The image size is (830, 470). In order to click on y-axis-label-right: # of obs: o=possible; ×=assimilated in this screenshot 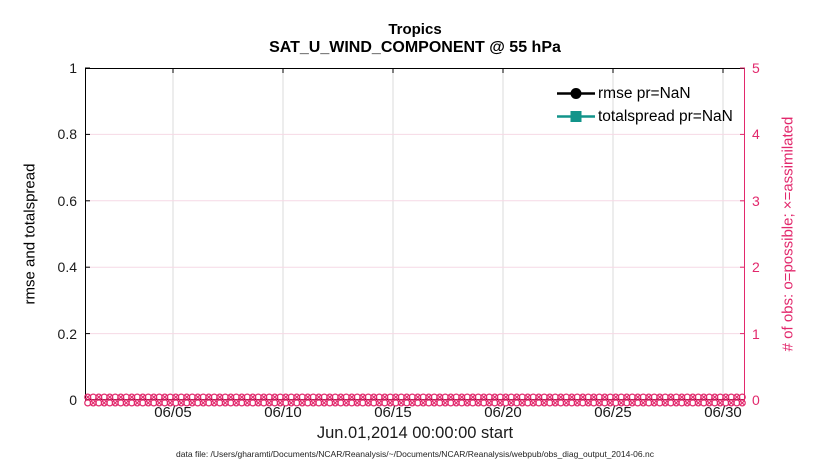, I will do `click(788, 234)`.